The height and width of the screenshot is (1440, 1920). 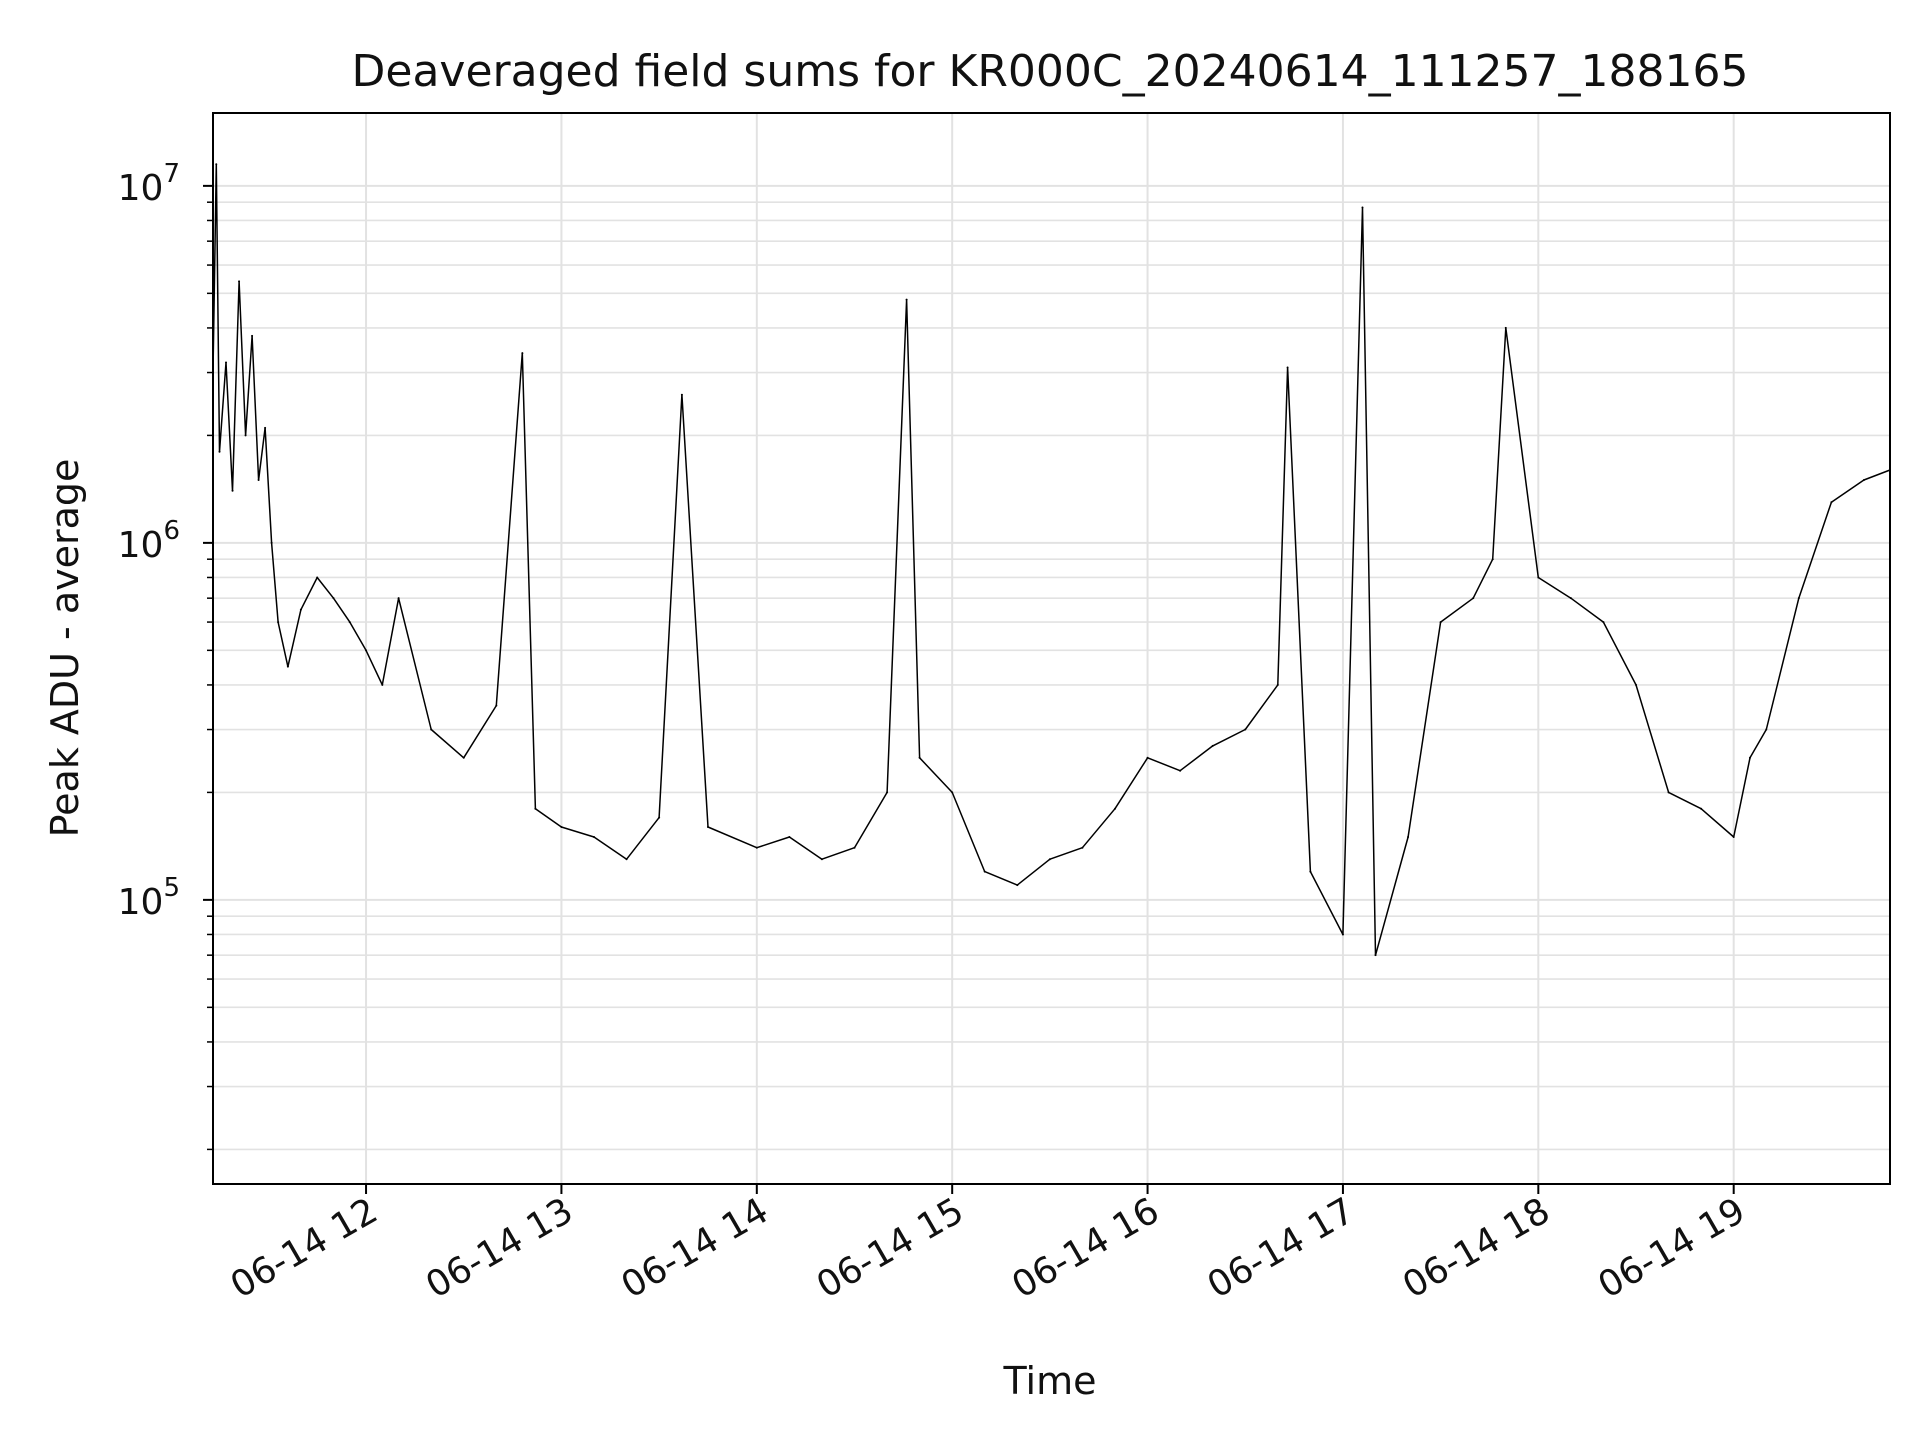 I want to click on y-tick-label: 10⁷, so click(x=149, y=184).